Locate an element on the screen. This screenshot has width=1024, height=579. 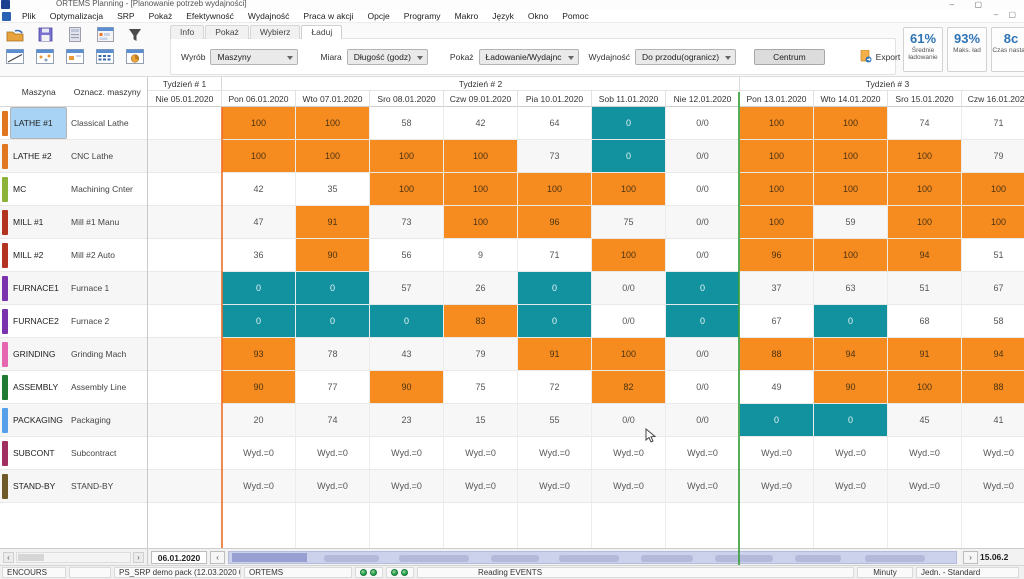
left-hscroll-track is located at coordinates (73, 557).